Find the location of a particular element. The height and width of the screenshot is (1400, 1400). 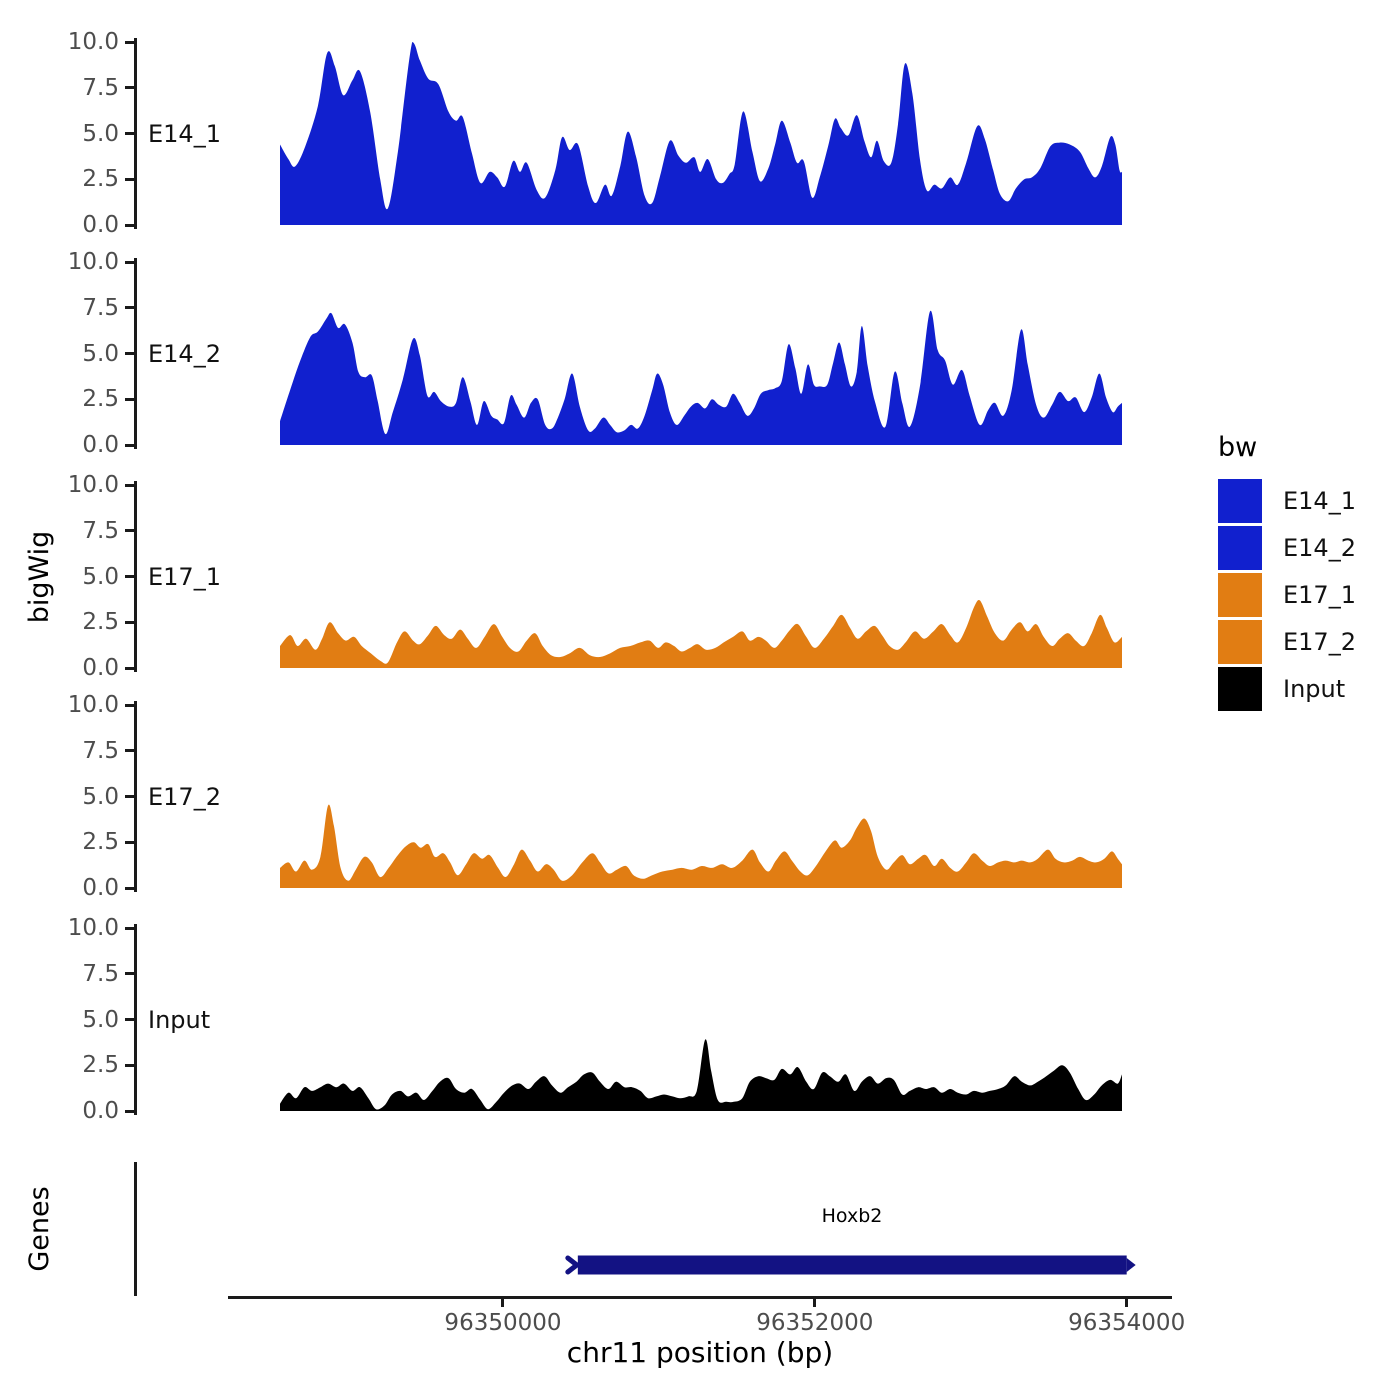

legend: bw E14_1 E14_2 E17_1 E17_2 Input is located at coordinates (1287, 573).